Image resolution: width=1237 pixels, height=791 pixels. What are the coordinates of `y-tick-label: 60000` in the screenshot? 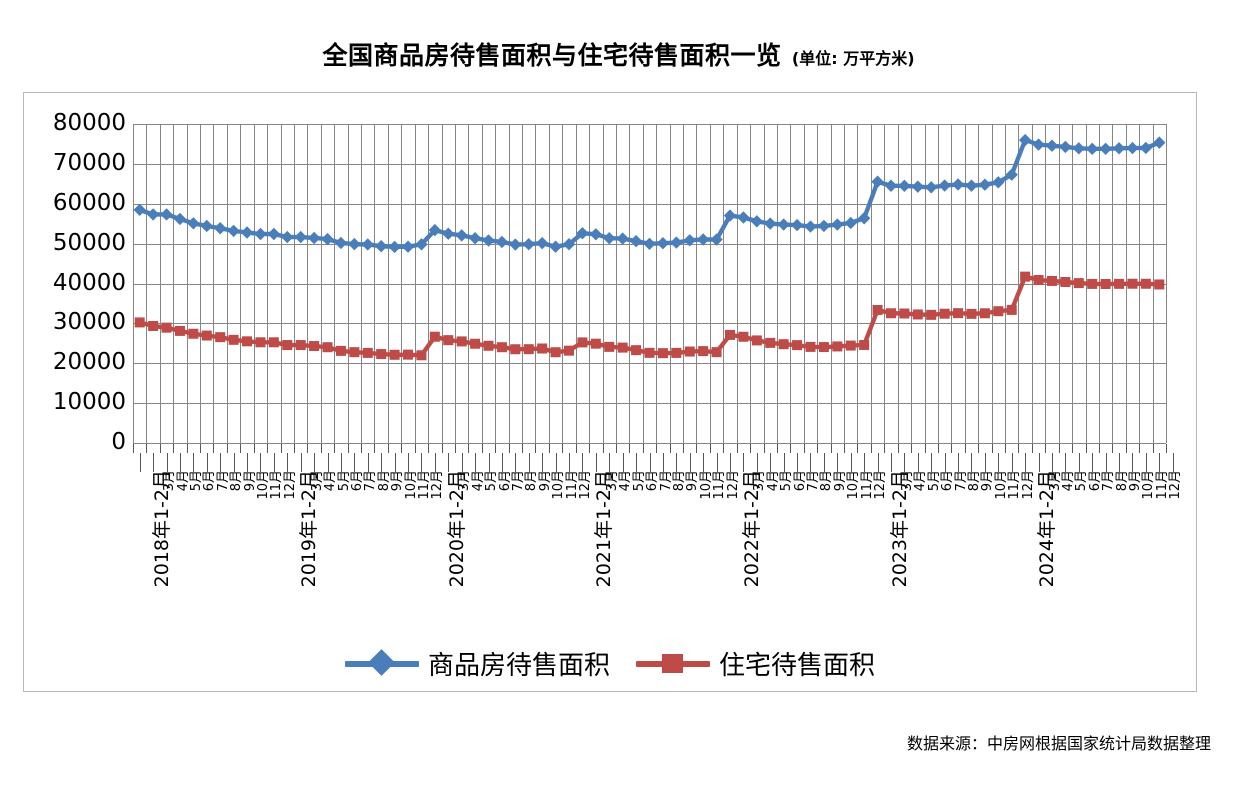 It's located at (89, 202).